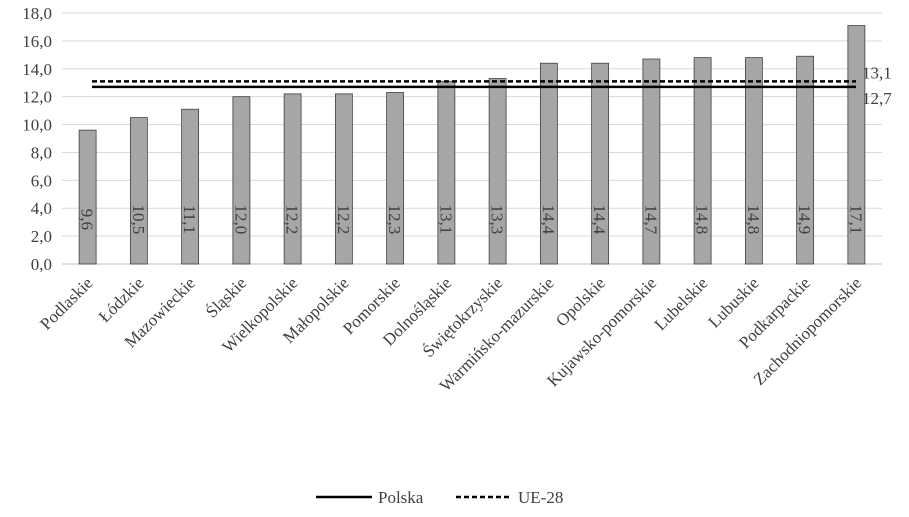  I want to click on y-tick-label: 2,0, so click(41, 236).